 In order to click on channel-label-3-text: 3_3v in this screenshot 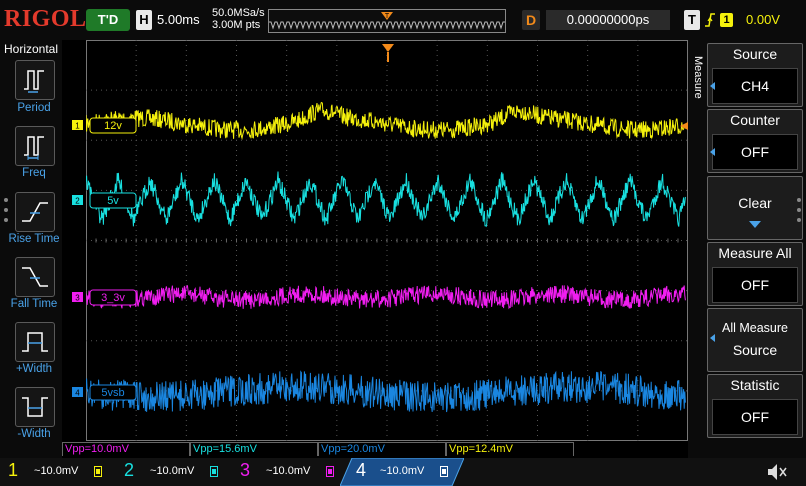, I will do `click(113, 298)`.